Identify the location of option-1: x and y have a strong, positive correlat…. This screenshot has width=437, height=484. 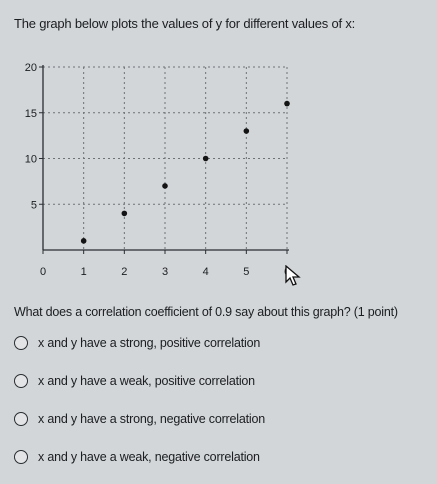
(137, 343).